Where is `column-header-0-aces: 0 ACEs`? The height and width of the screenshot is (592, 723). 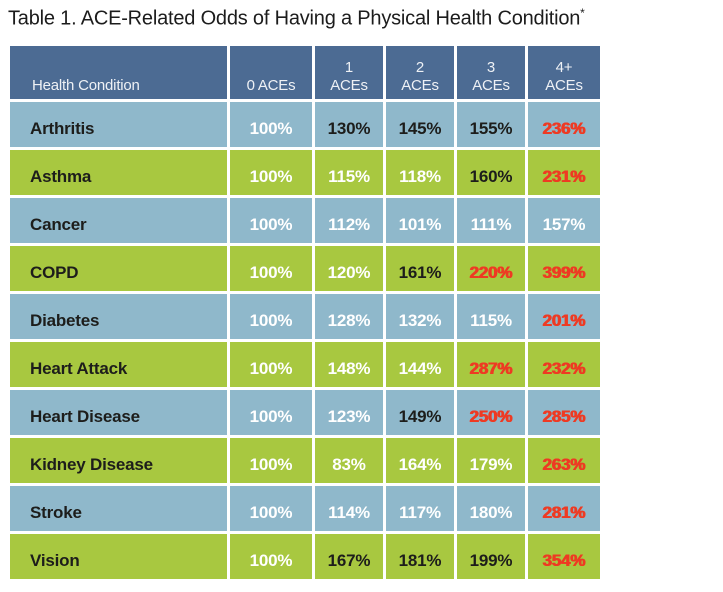
column-header-0-aces: 0 ACEs is located at coordinates (271, 72).